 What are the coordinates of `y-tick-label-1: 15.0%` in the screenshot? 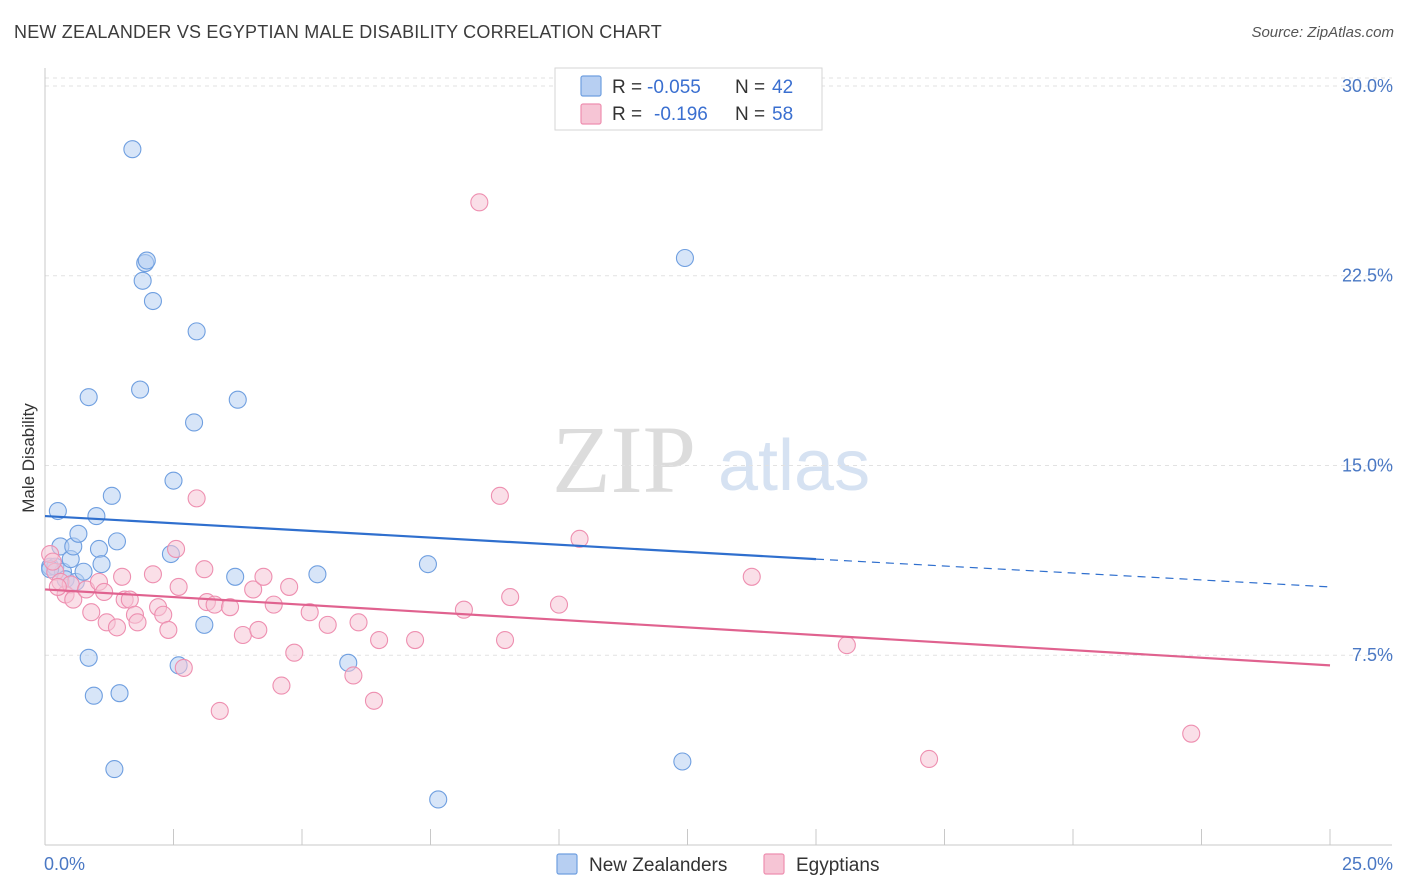 It's located at (1367, 465).